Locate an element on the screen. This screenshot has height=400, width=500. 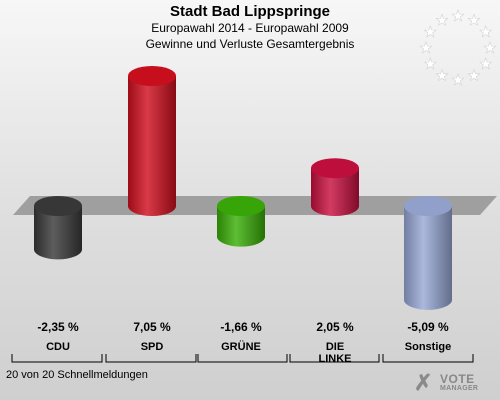
footer-status: 20 von 20 Schnellmeldungen is located at coordinates (77, 375).